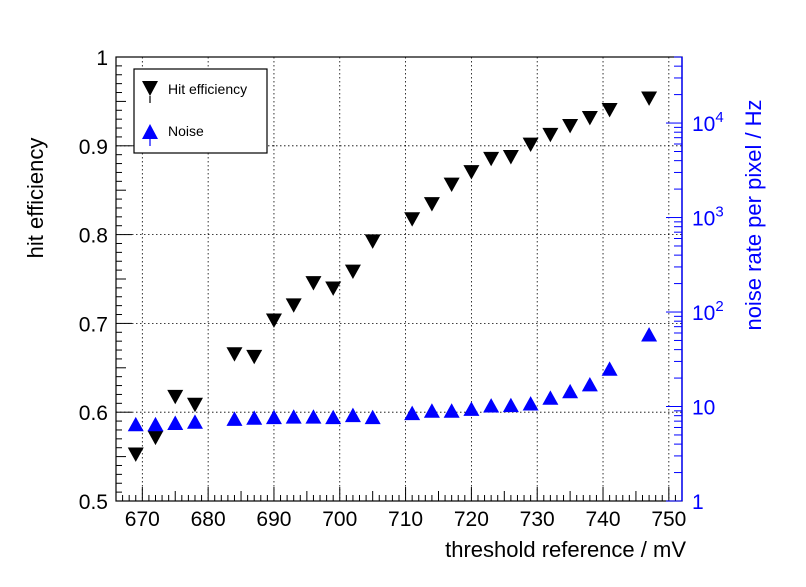 This screenshot has width=806, height=587. I want to click on y-tick-label: 0.8, so click(93, 236).